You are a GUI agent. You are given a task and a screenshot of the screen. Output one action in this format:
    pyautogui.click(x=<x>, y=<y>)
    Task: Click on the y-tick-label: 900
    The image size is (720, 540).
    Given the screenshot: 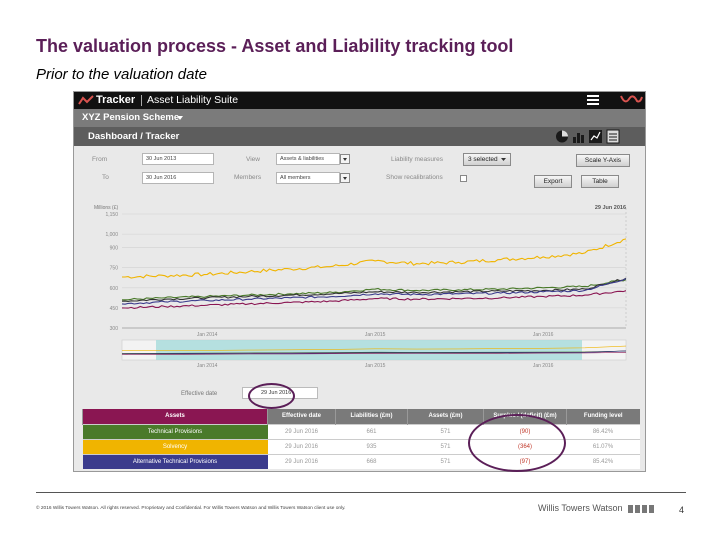 What is the action you would take?
    pyautogui.click(x=114, y=249)
    